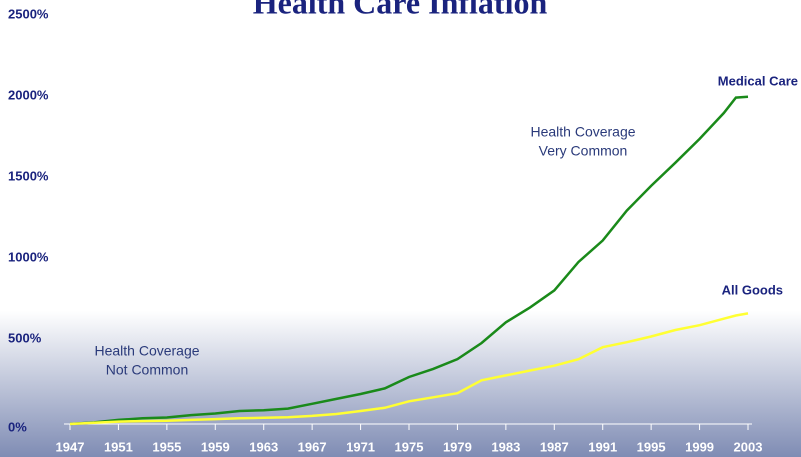  What do you see at coordinates (263, 446) in the screenshot?
I see `x-tick-label: 1963` at bounding box center [263, 446].